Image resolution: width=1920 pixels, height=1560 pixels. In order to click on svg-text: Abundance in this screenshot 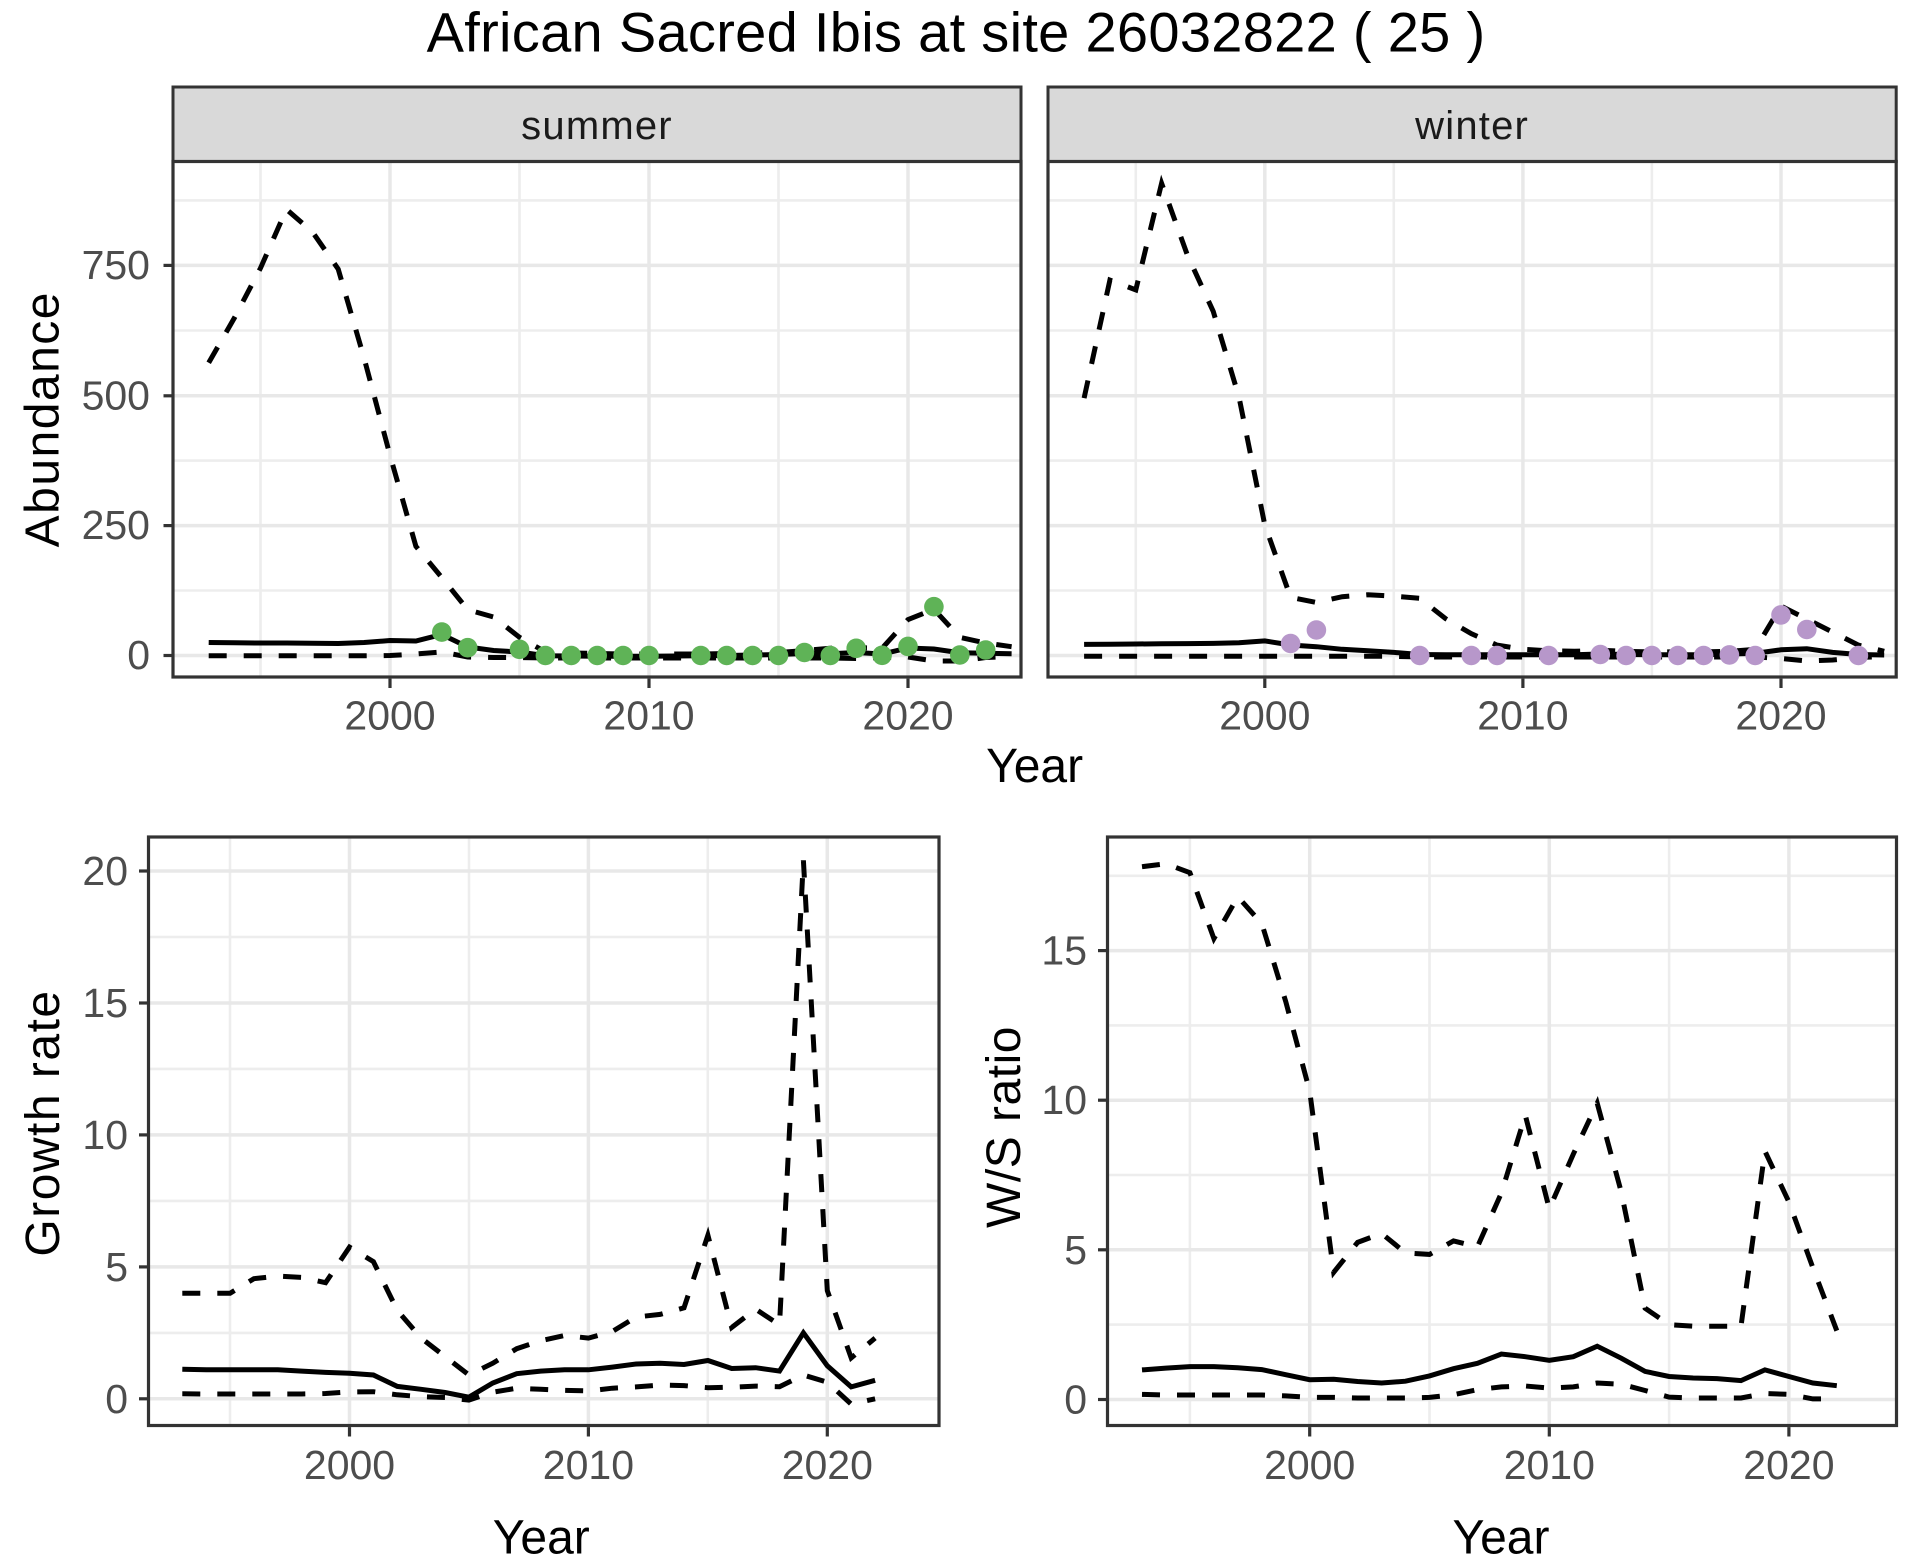, I will do `click(43, 419)`.